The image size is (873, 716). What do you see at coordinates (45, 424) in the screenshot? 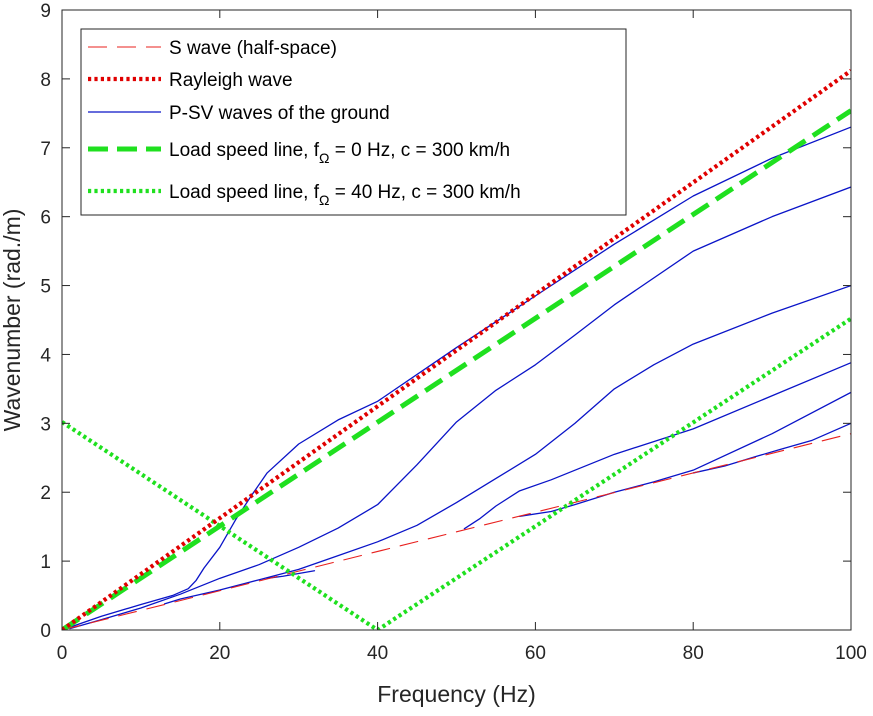
I see `y-tick-label: 3` at bounding box center [45, 424].